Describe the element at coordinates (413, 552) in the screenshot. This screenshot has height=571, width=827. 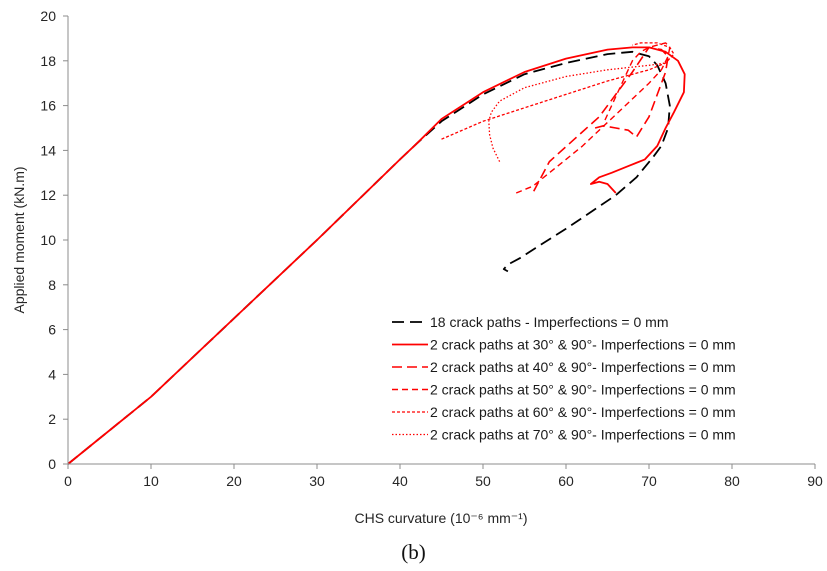
I see `figure-caption: (b)` at that location.